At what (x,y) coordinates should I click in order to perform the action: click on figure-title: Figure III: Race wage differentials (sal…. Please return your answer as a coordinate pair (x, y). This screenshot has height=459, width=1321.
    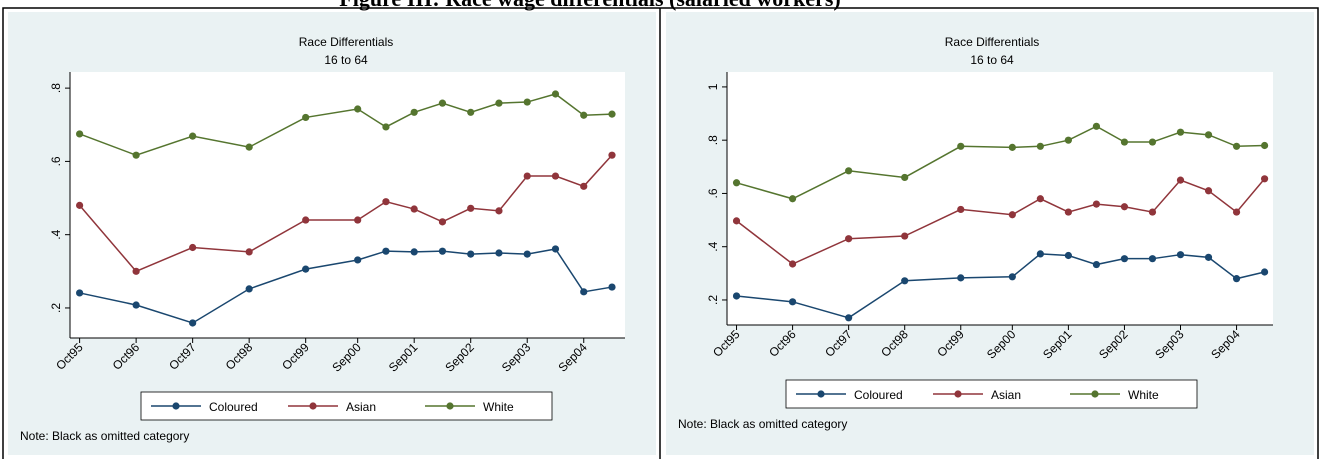
    Looking at the image, I should click on (590, 6).